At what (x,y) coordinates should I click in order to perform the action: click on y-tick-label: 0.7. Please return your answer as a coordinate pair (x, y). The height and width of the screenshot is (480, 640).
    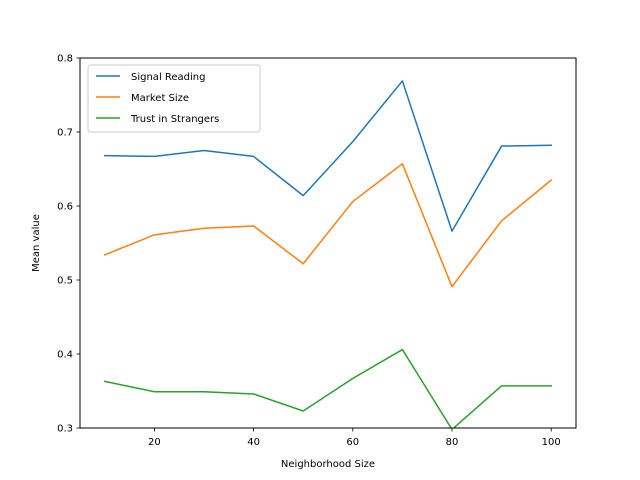
    Looking at the image, I should click on (65, 133).